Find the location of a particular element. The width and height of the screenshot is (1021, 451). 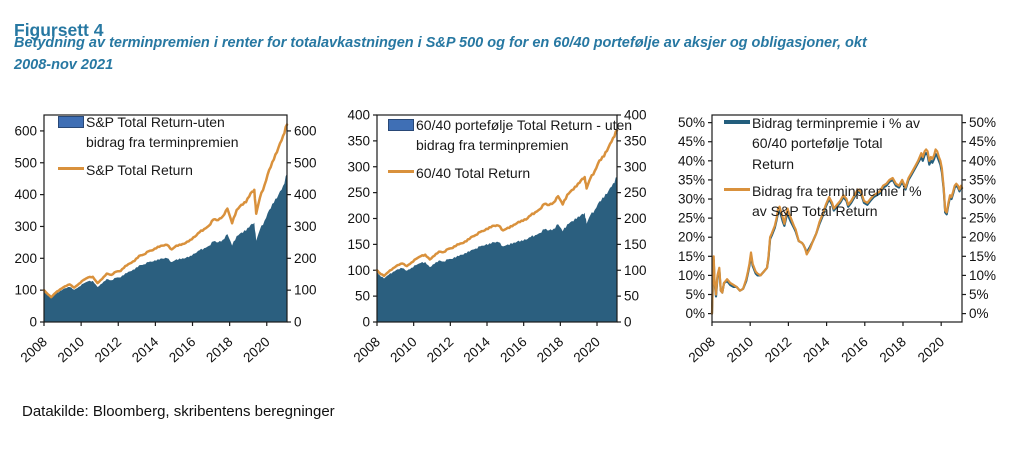

y-tick-label-left: 15% is located at coordinates (691, 256).